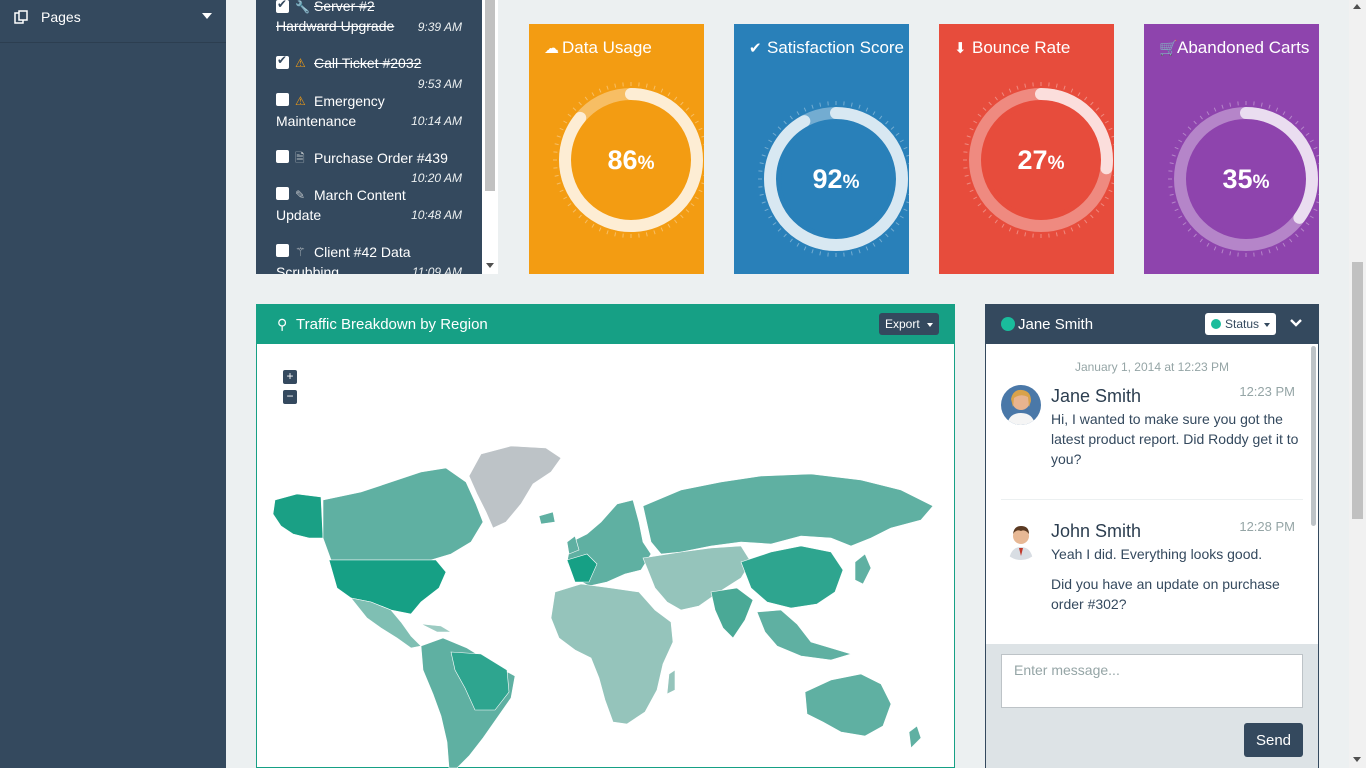 This screenshot has height=768, width=1366. Describe the element at coordinates (1096, 396) in the screenshot. I see `message-author: Jane Smith` at that location.